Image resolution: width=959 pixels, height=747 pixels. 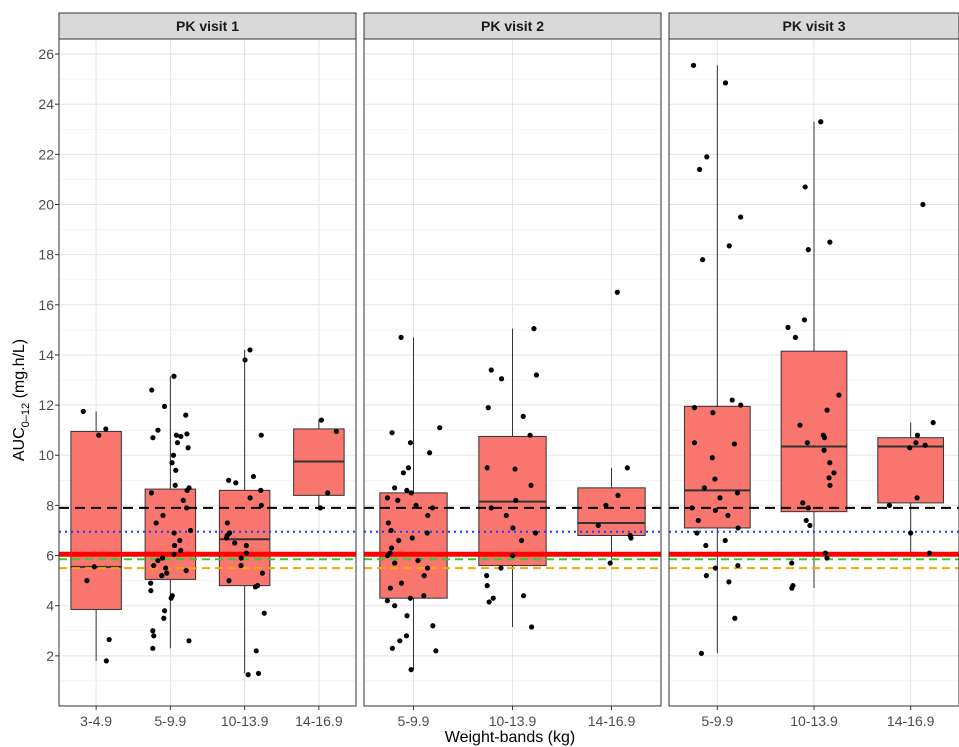 What do you see at coordinates (50, 656) in the screenshot?
I see `y-tick-label: 2` at bounding box center [50, 656].